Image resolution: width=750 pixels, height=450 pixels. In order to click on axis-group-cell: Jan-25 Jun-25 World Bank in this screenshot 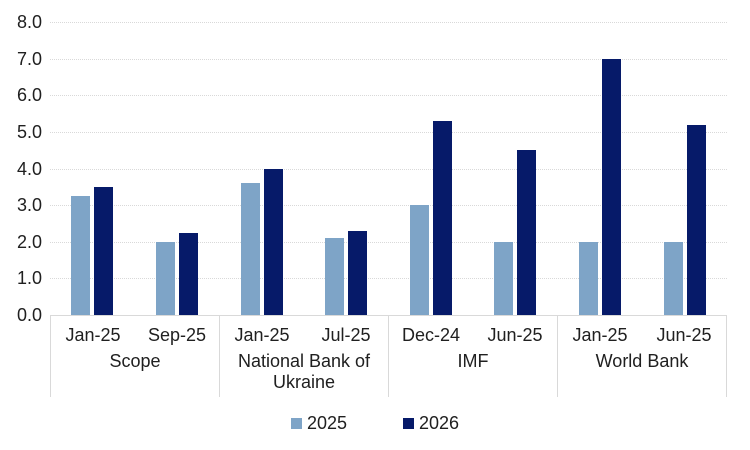, I will do `click(642, 356)`.